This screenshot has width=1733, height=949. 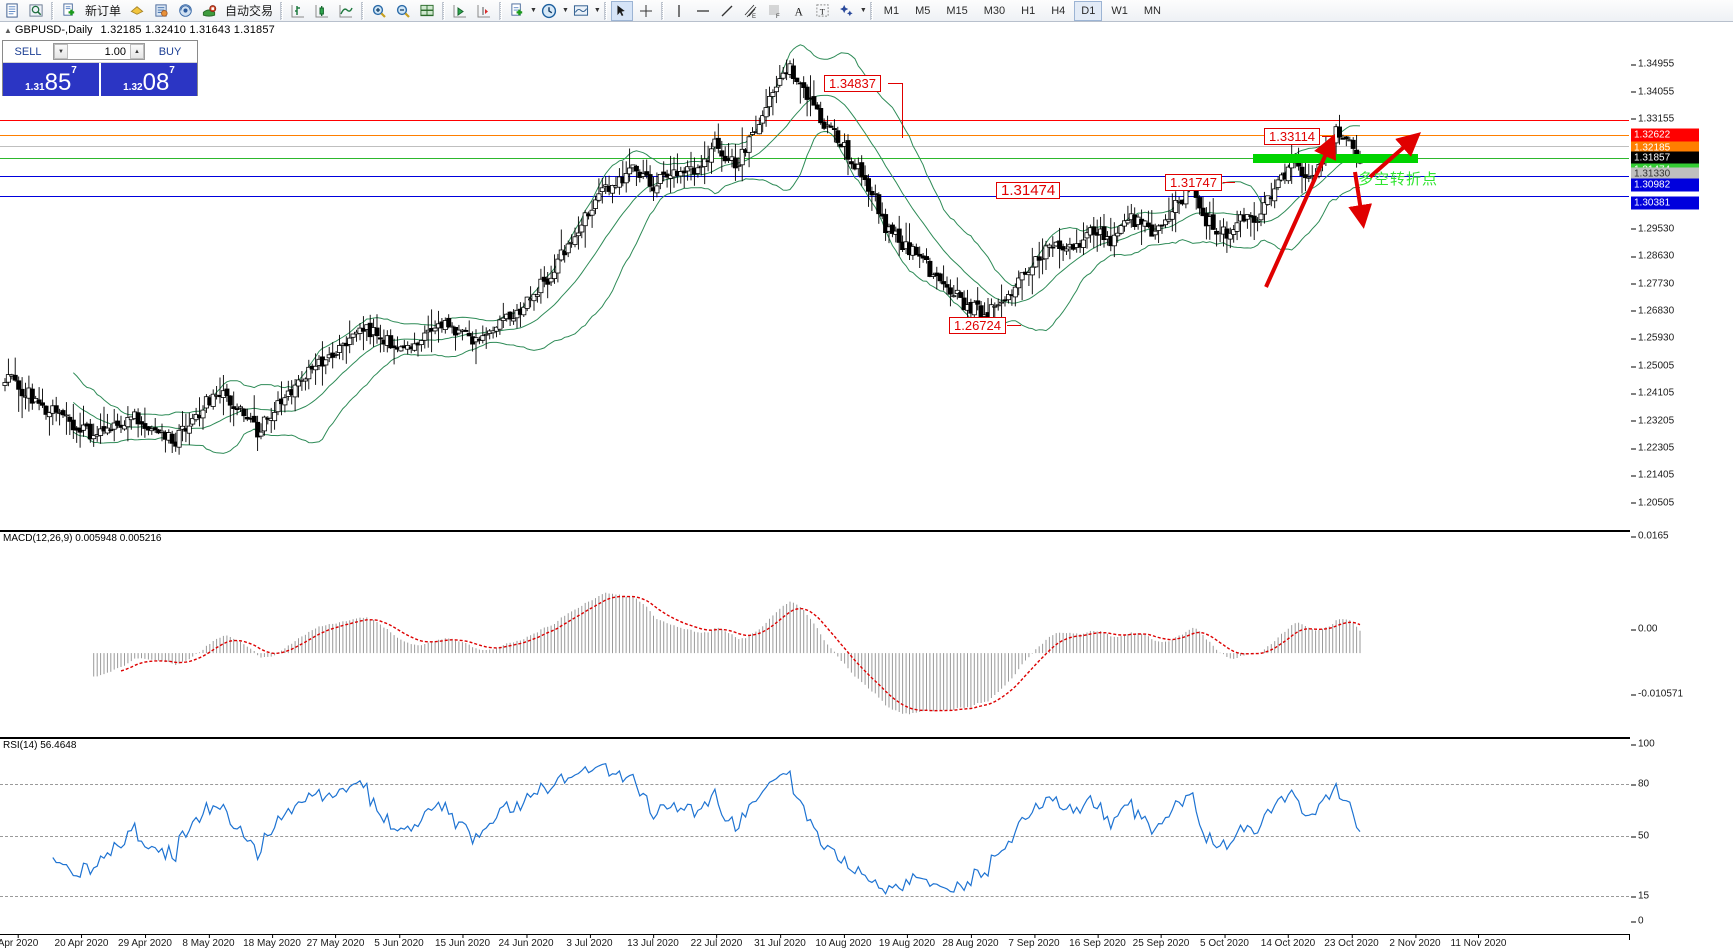 I want to click on macd-label: MACD(12,26,9) 0.005948 0.005216, so click(x=82, y=538).